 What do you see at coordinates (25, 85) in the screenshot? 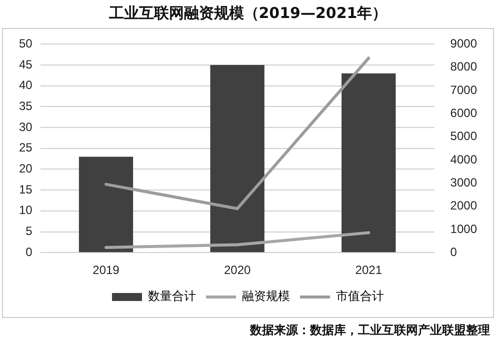
I see `y-tick-label: 40` at bounding box center [25, 85].